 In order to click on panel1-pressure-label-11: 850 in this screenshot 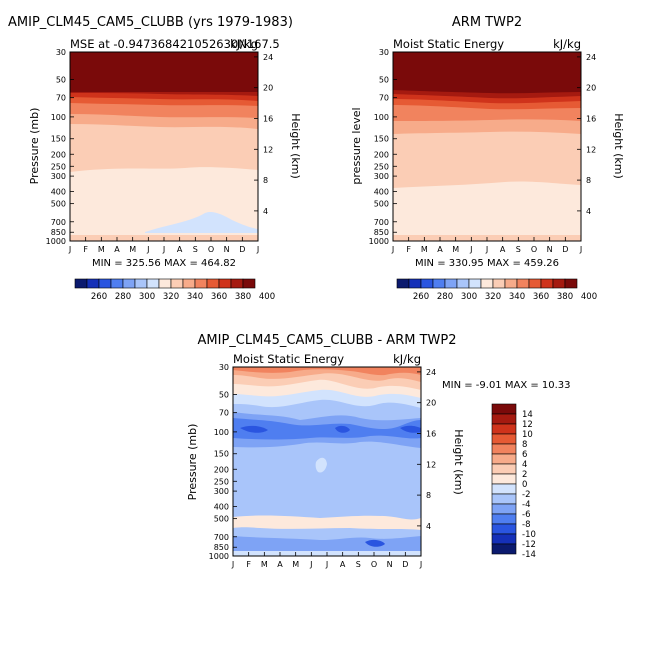, I will do `click(58, 232)`.